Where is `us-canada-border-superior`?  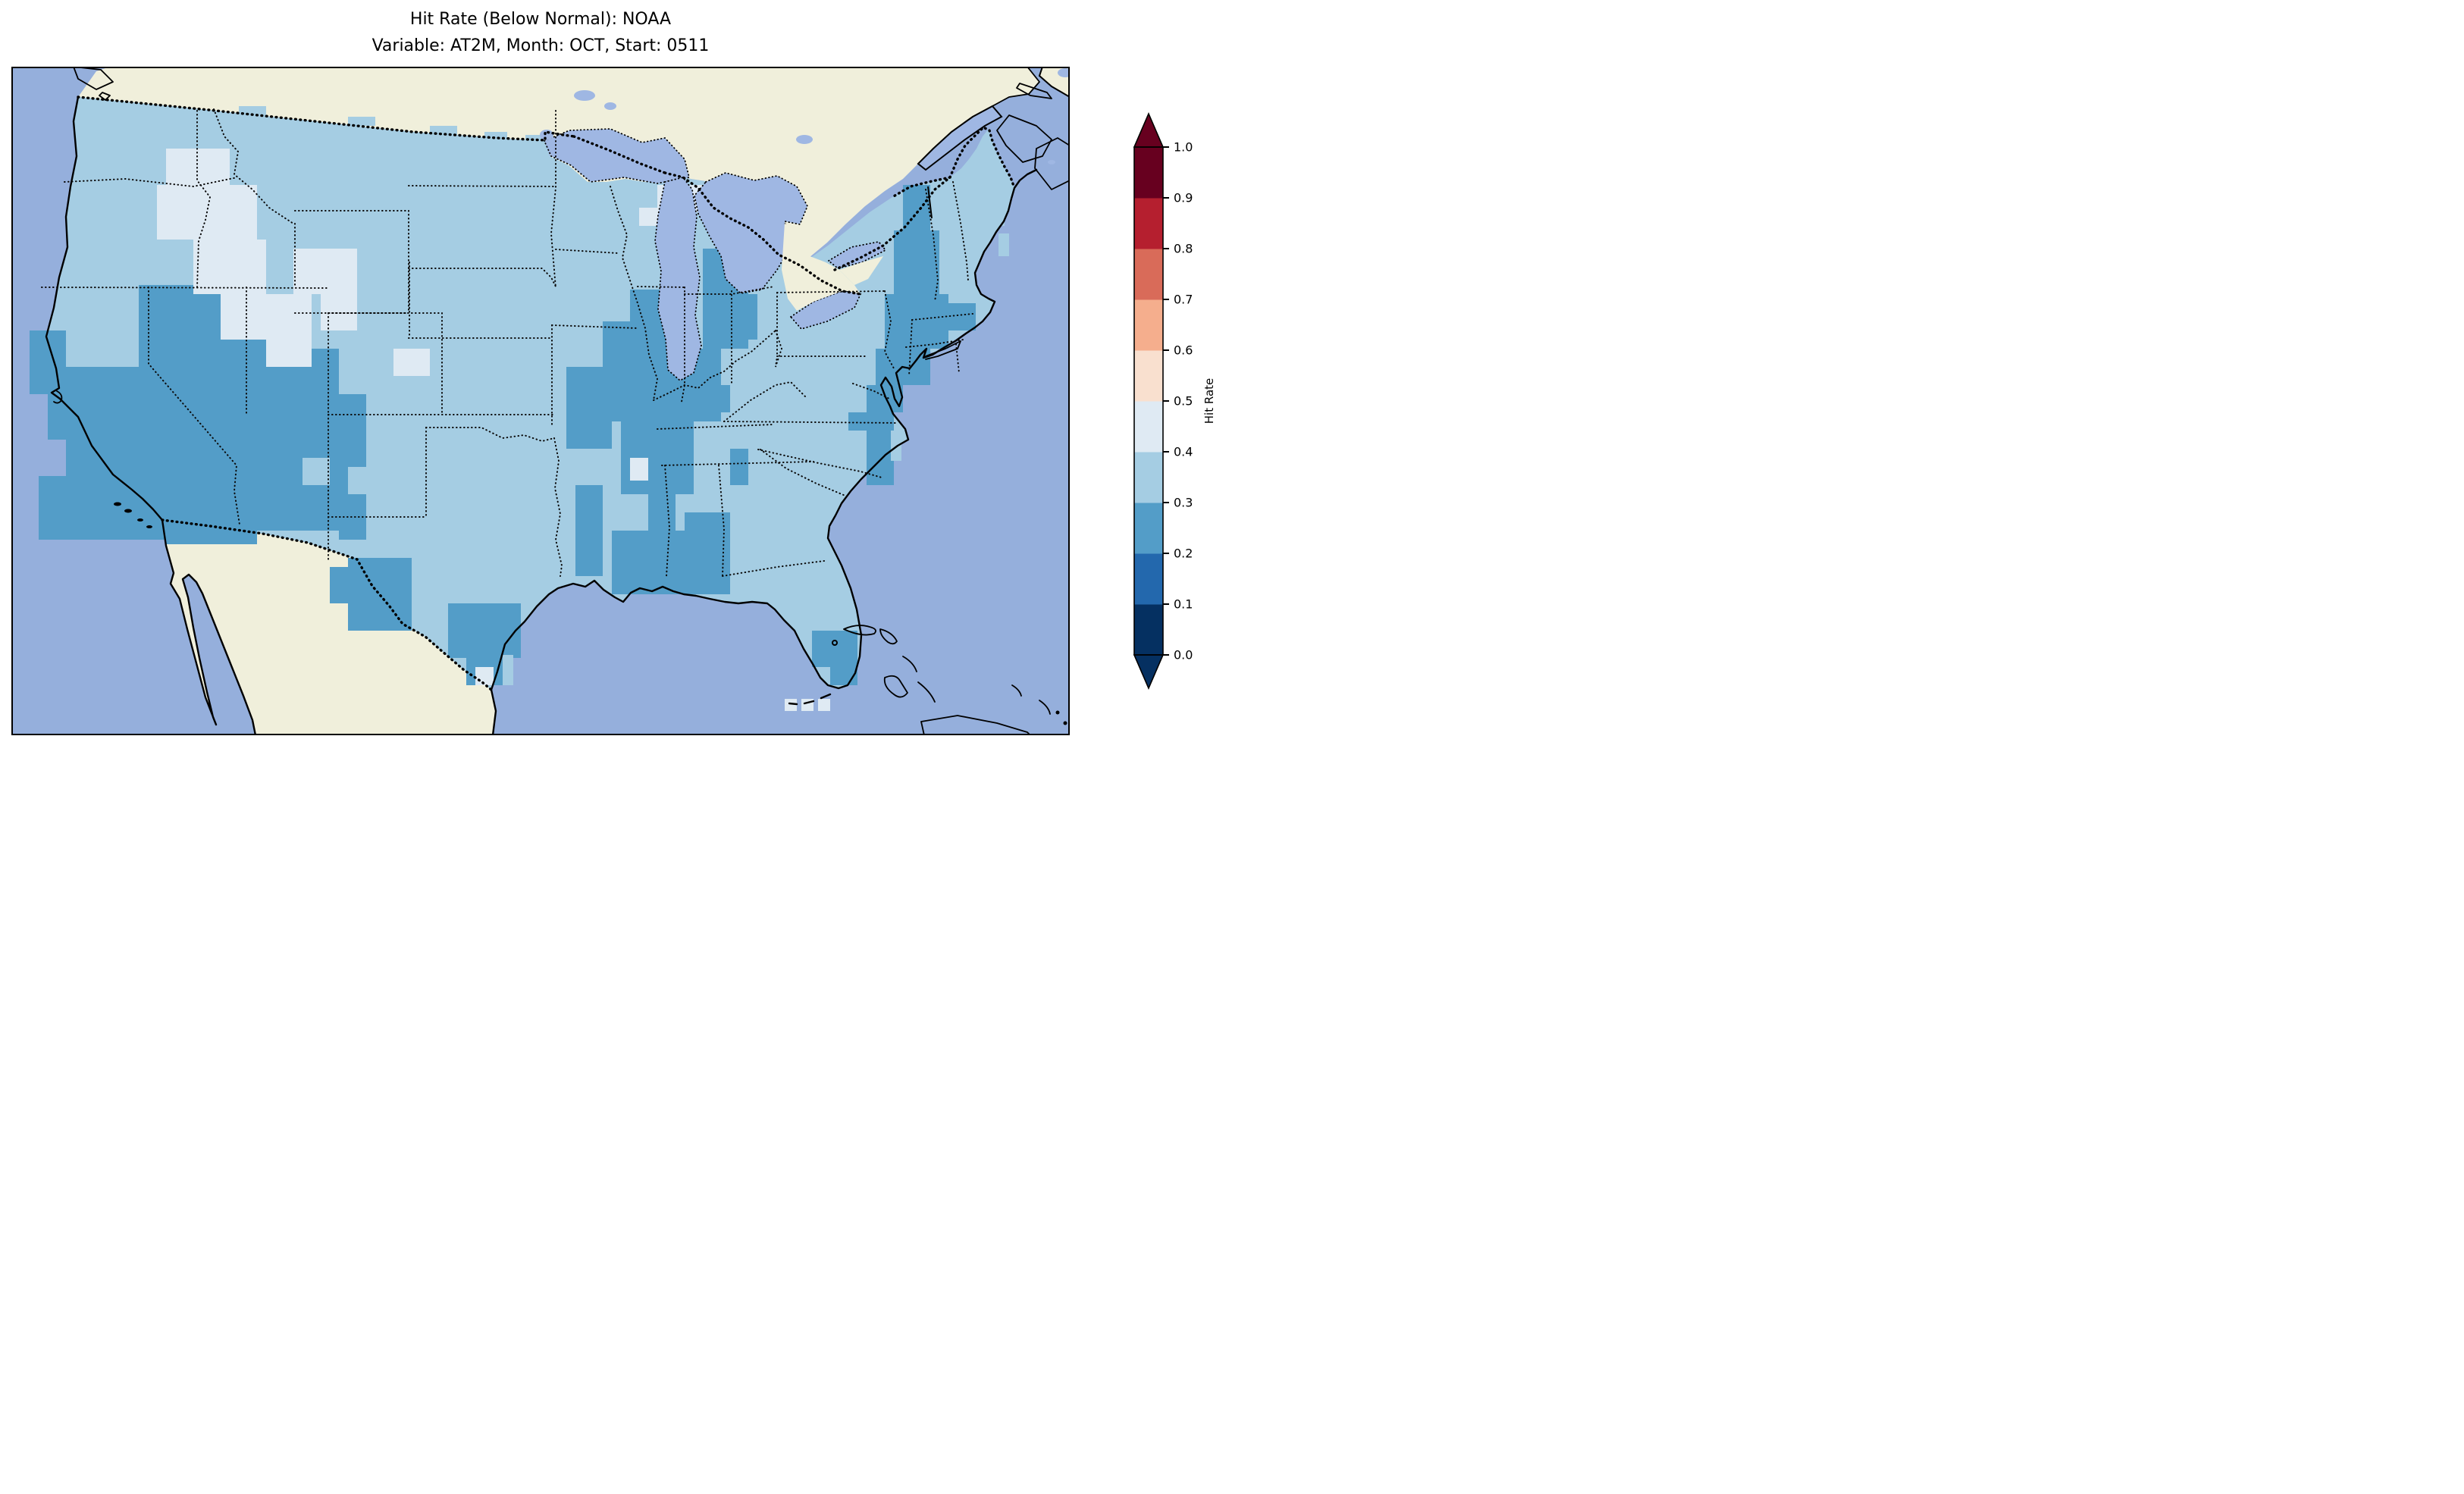
us-canada-border-superior is located at coordinates (619, 154).